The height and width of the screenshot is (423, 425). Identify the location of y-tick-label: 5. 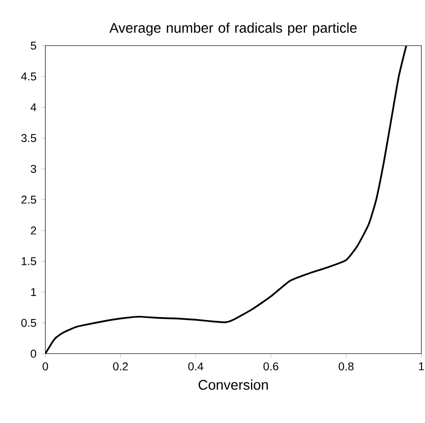
(33, 46).